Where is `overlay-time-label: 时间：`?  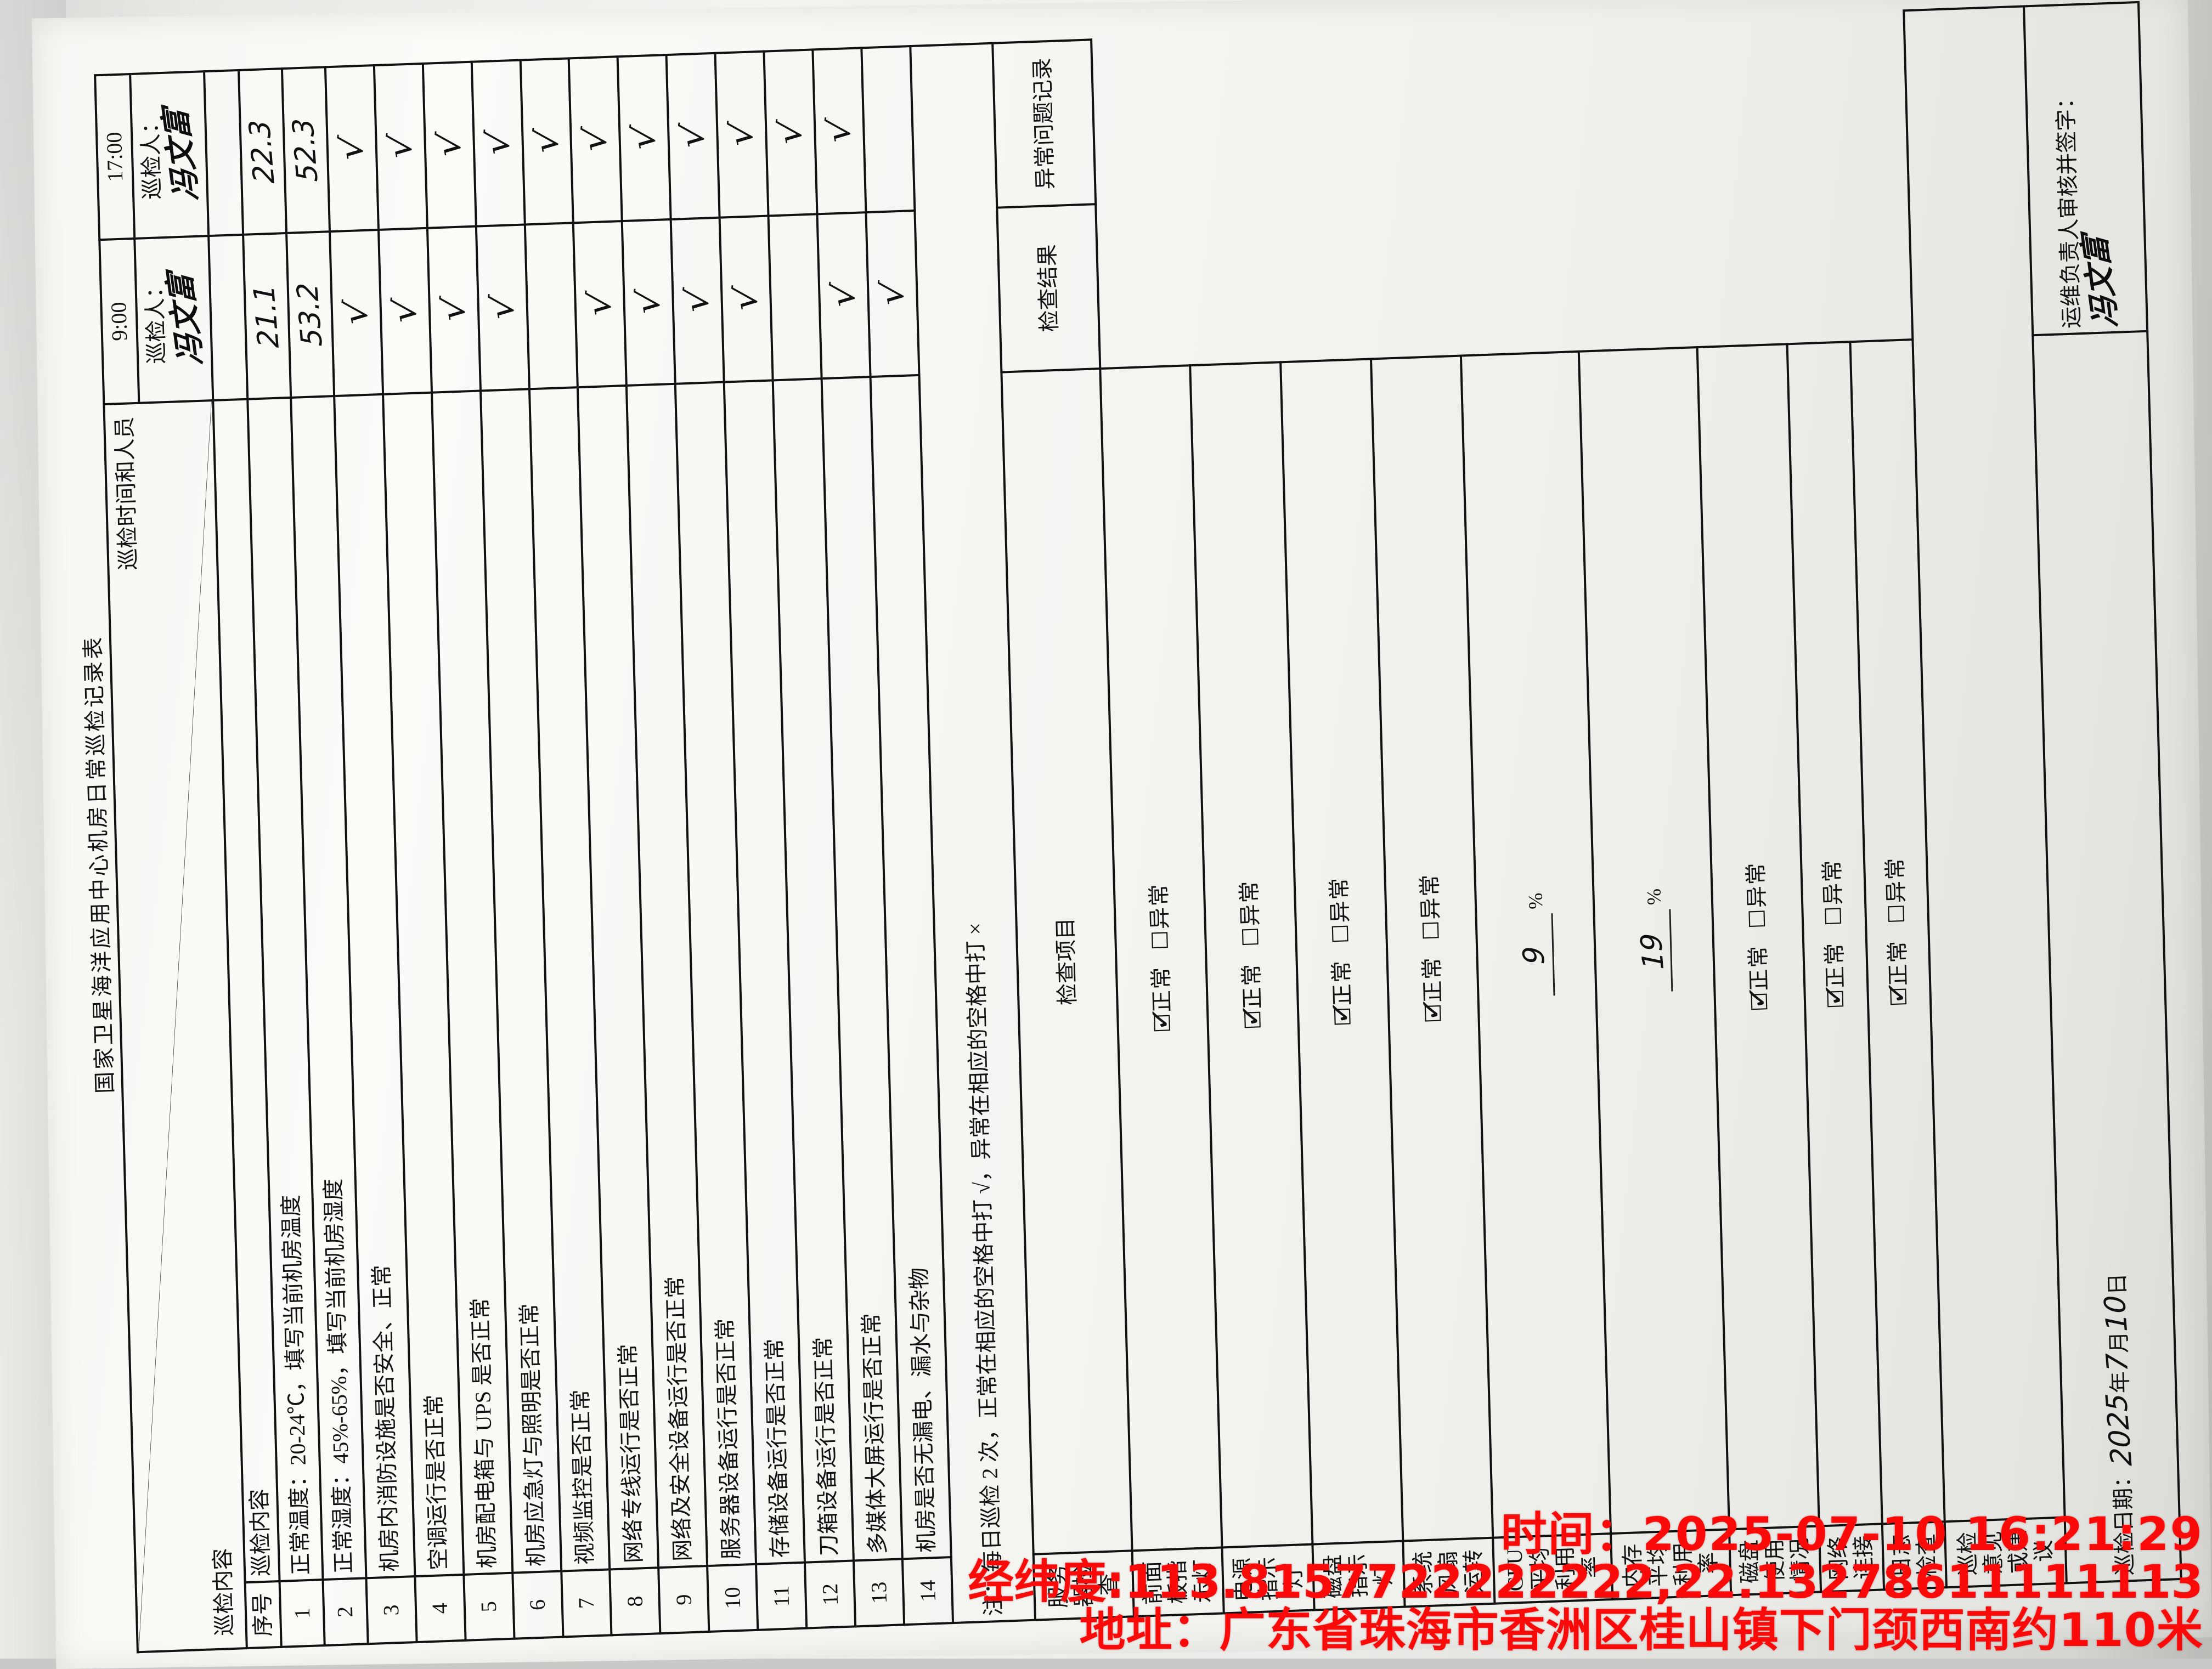 overlay-time-label: 时间： is located at coordinates (1572, 1534).